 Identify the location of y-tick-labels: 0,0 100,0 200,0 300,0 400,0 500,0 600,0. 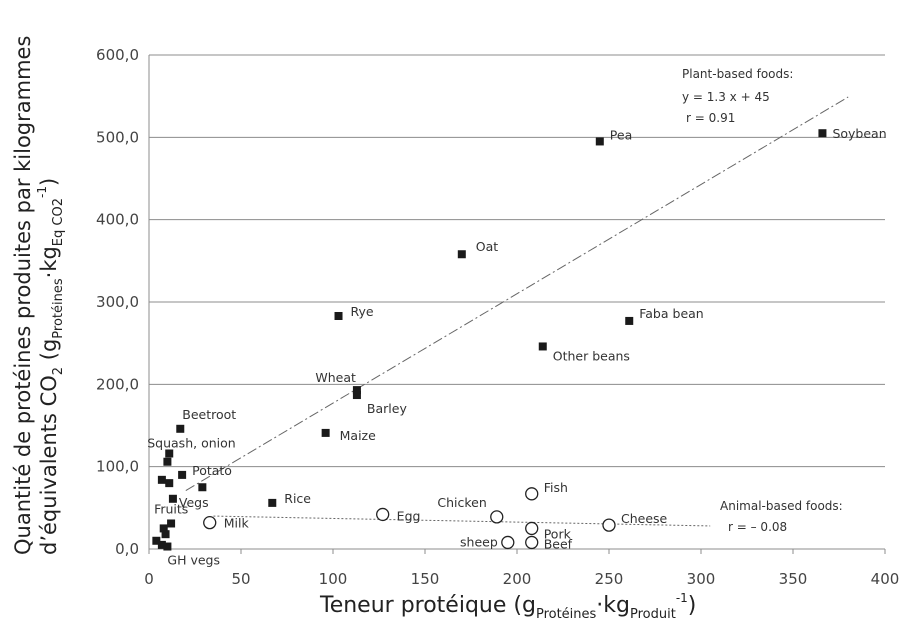
(117, 302).